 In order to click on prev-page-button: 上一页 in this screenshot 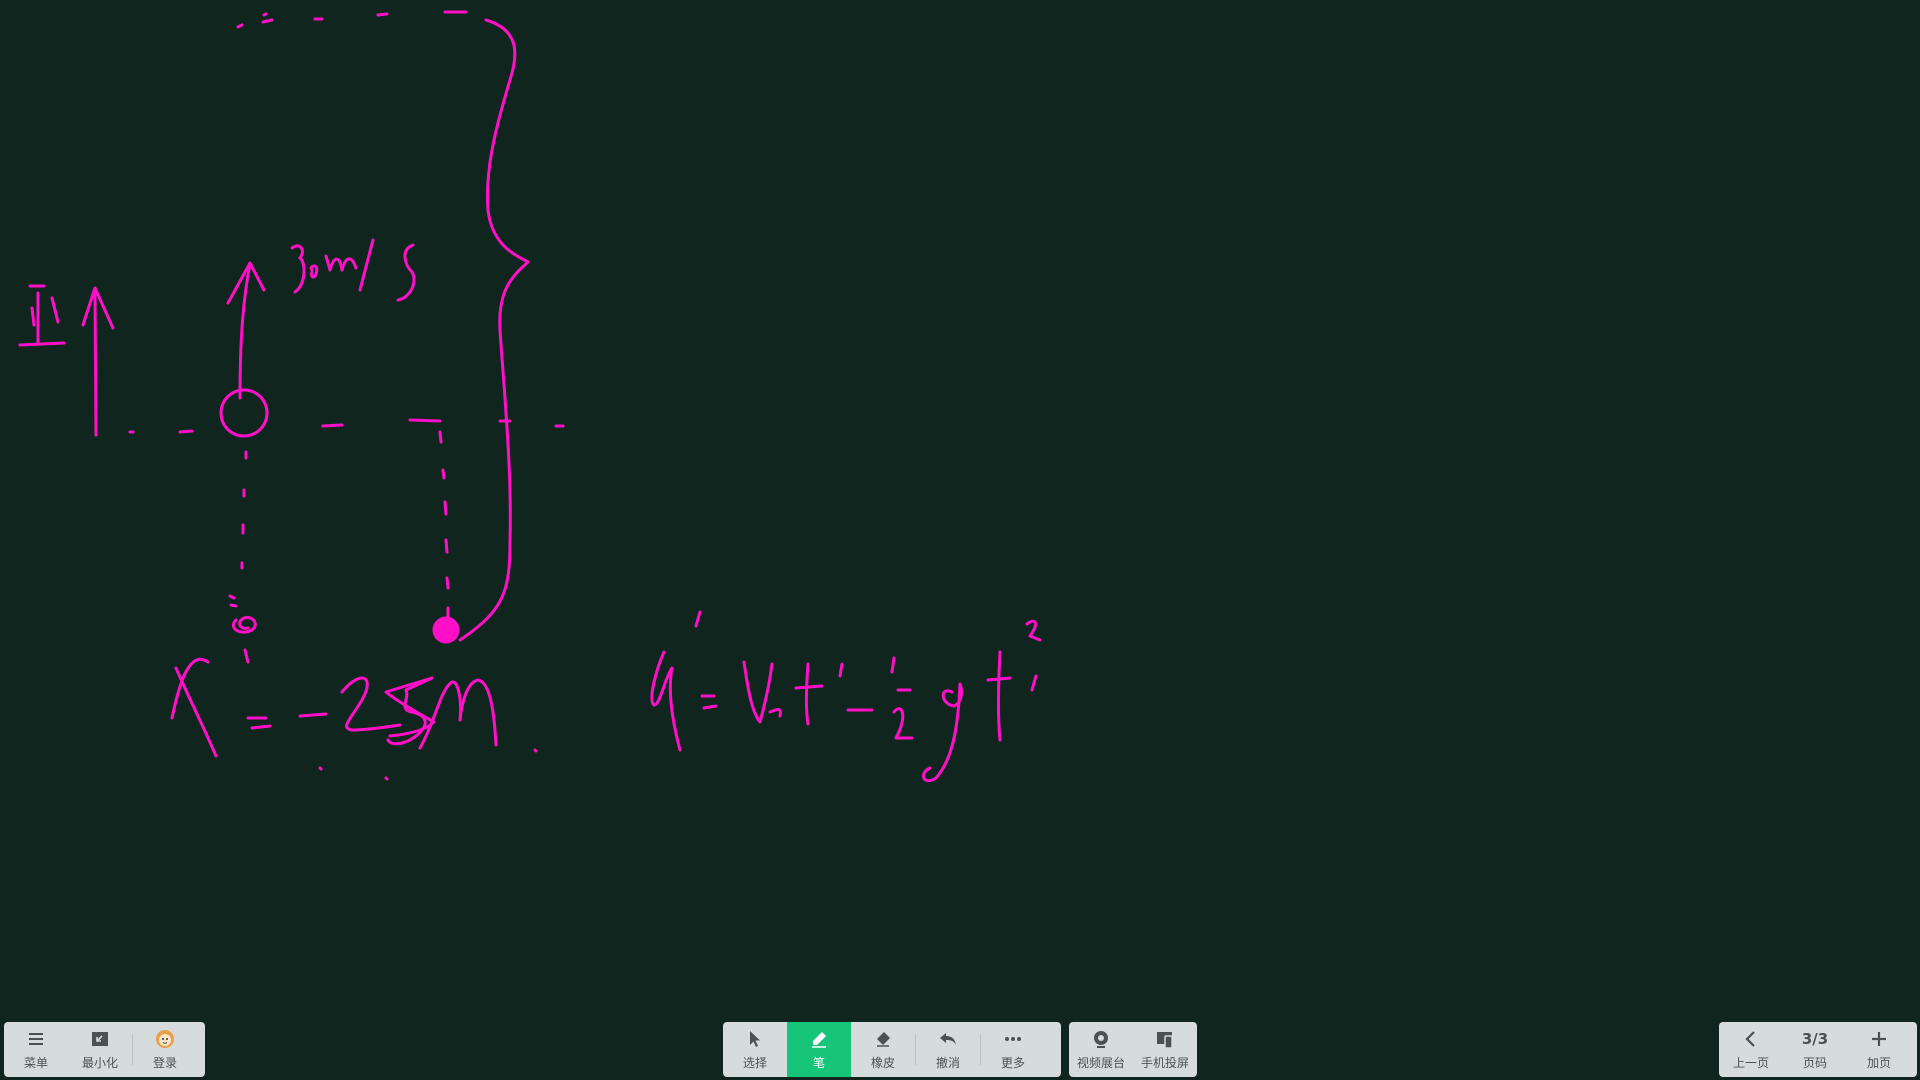, I will do `click(1751, 1049)`.